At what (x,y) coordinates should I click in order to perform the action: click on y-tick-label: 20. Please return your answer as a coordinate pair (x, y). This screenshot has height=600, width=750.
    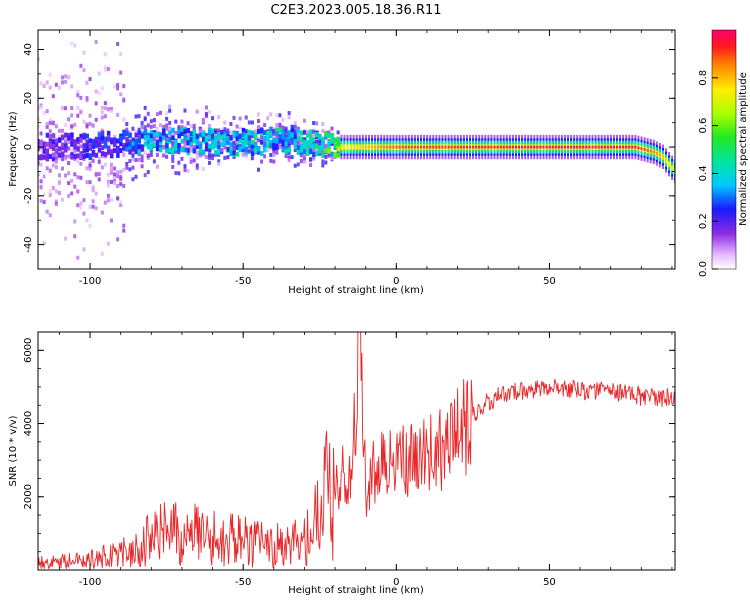
    Looking at the image, I should click on (28, 98).